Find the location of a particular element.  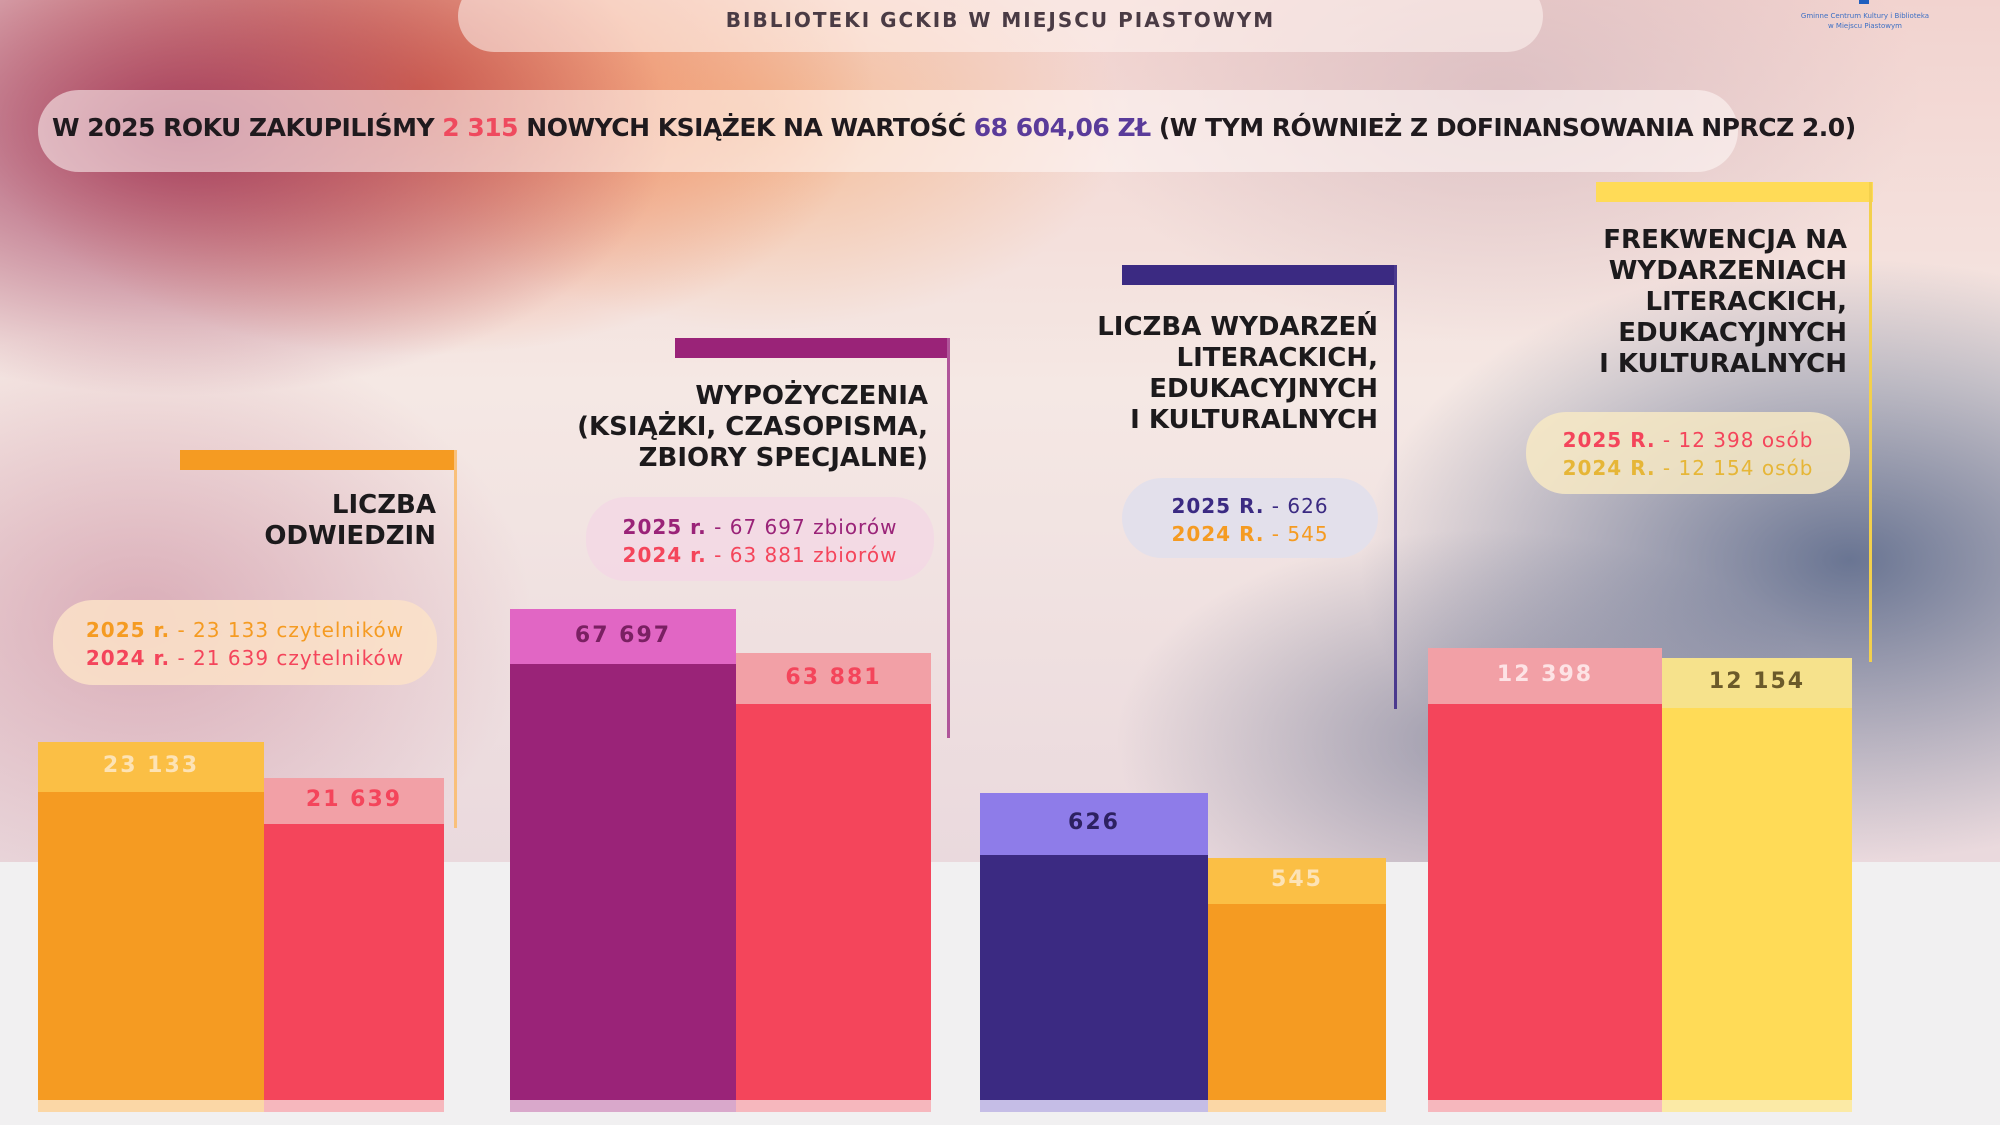

bar-value-cap: 63 881 is located at coordinates (833, 678).